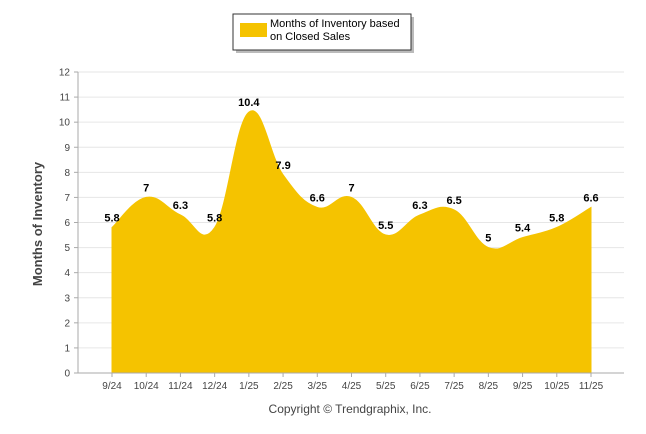  I want to click on copyright-text: Copyright © Trendgraphix, Inc., so click(350, 409).